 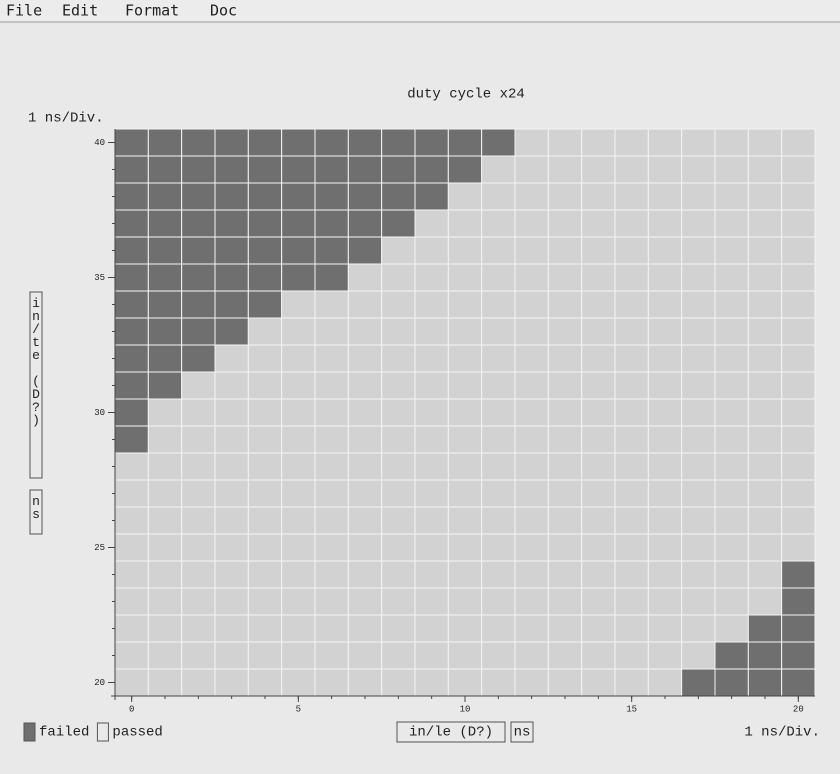 What do you see at coordinates (451, 733) in the screenshot?
I see `x-axis-label: in/le (D?)` at bounding box center [451, 733].